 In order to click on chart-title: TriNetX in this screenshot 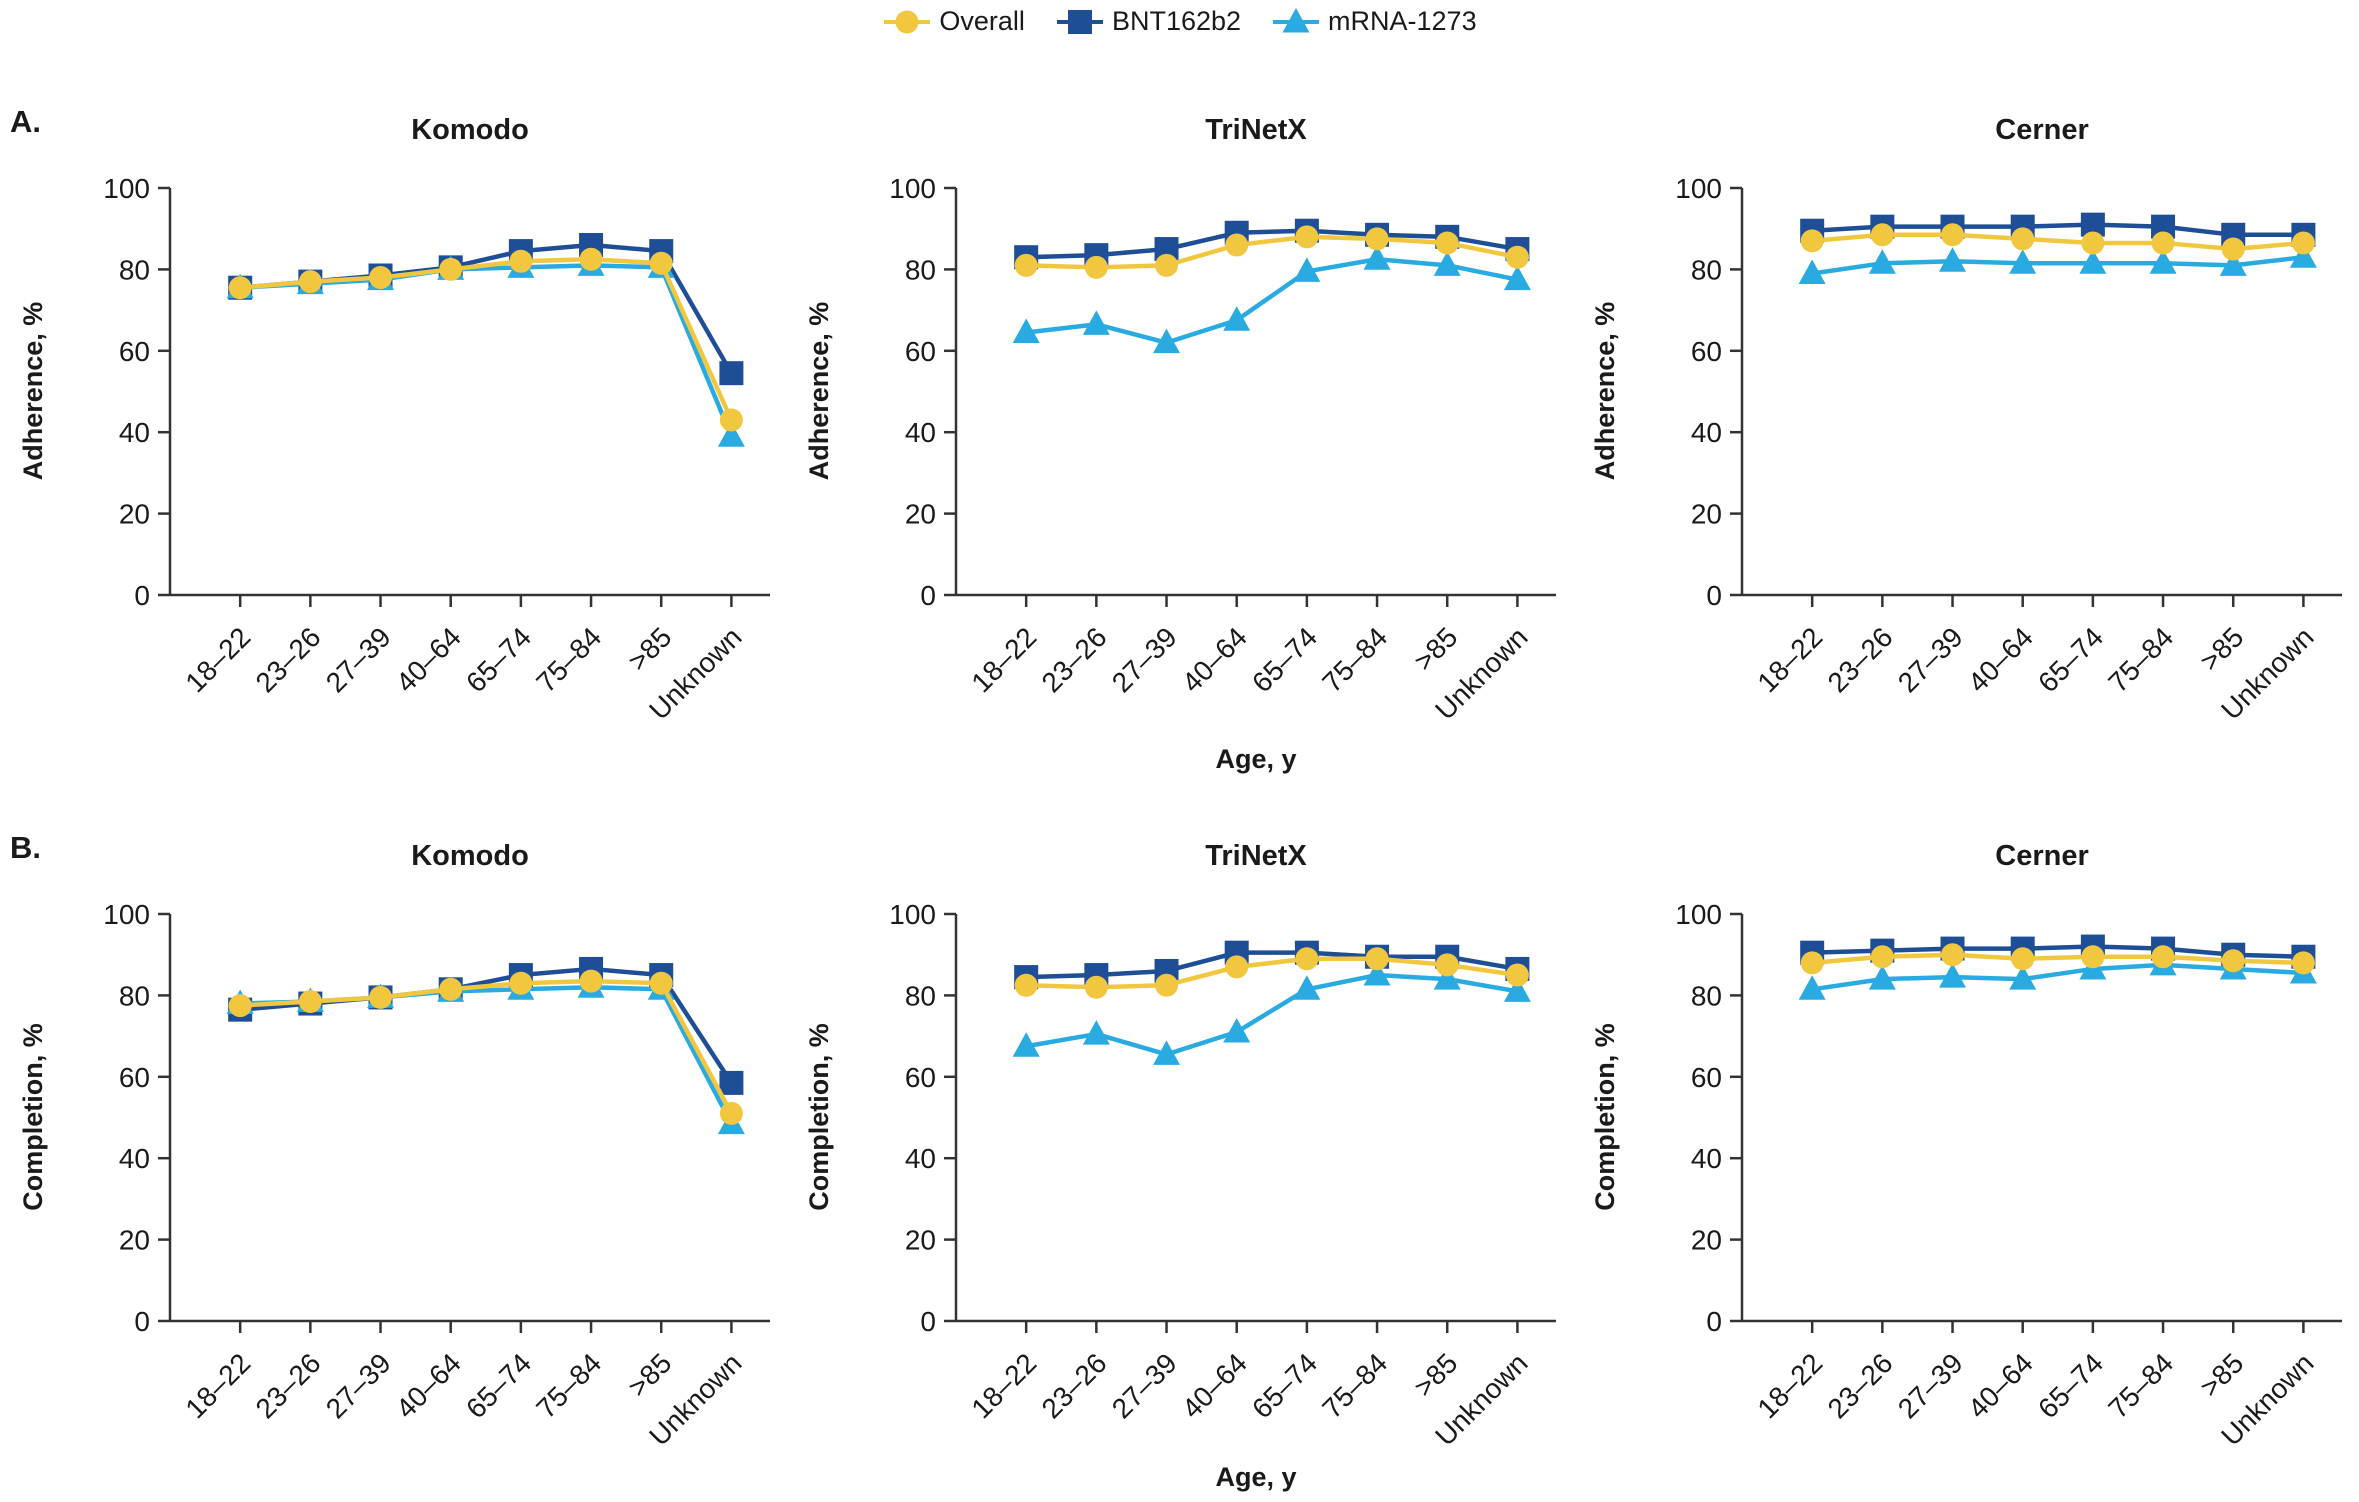, I will do `click(1256, 856)`.